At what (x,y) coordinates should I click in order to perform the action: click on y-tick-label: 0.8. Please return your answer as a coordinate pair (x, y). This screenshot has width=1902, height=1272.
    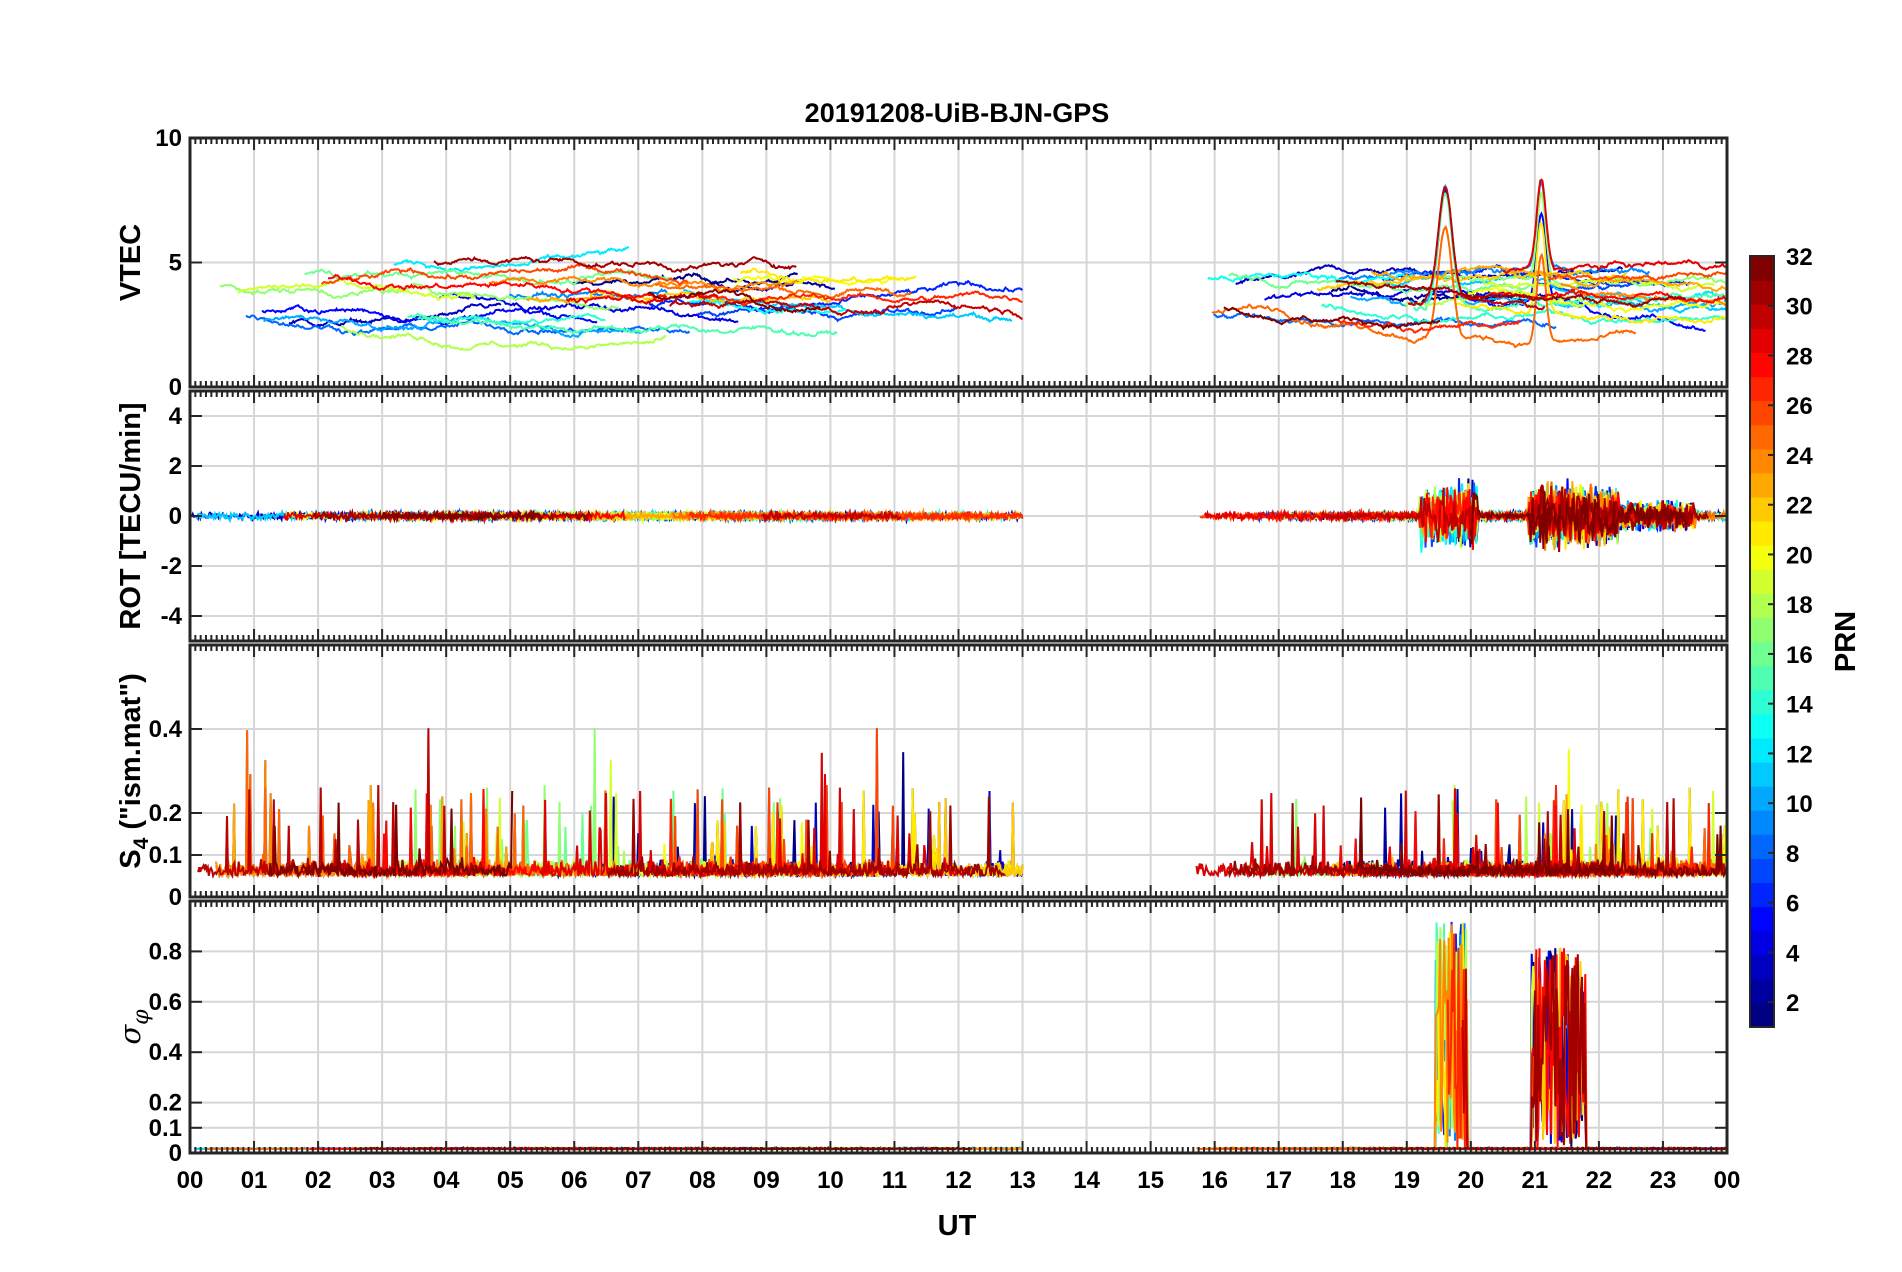
    Looking at the image, I should click on (165, 951).